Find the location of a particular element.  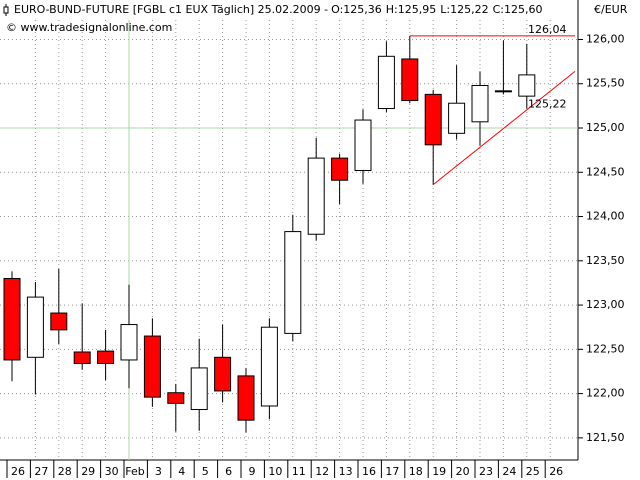

y-tick-label: 122,00 is located at coordinates (605, 393).